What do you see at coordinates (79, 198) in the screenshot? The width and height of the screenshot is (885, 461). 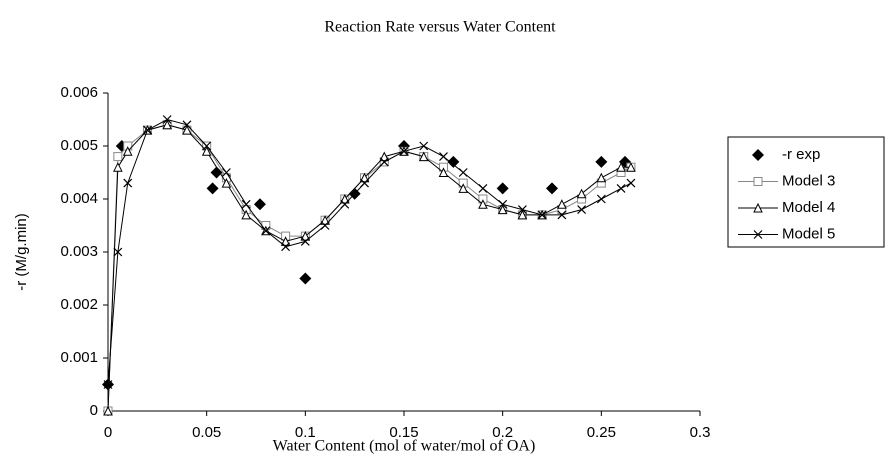 I see `y-tick-label: 0.004` at bounding box center [79, 198].